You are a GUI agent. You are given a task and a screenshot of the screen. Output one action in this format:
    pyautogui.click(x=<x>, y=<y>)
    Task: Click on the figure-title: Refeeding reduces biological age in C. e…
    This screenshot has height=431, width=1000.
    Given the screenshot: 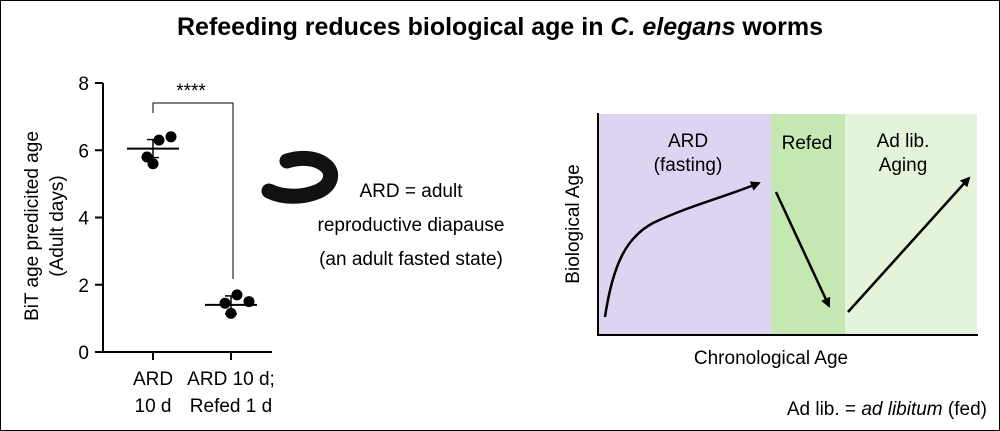 What is the action you would take?
    pyautogui.click(x=500, y=27)
    